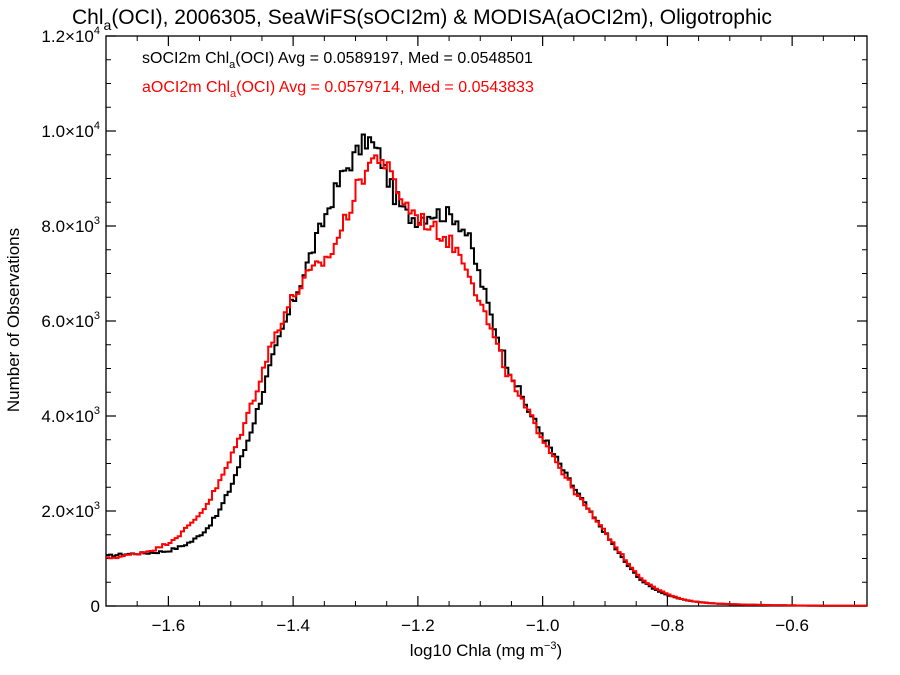 This screenshot has width=900, height=675. I want to click on x-axis-label-pre: log10 Chla (mg m, so click(477, 650).